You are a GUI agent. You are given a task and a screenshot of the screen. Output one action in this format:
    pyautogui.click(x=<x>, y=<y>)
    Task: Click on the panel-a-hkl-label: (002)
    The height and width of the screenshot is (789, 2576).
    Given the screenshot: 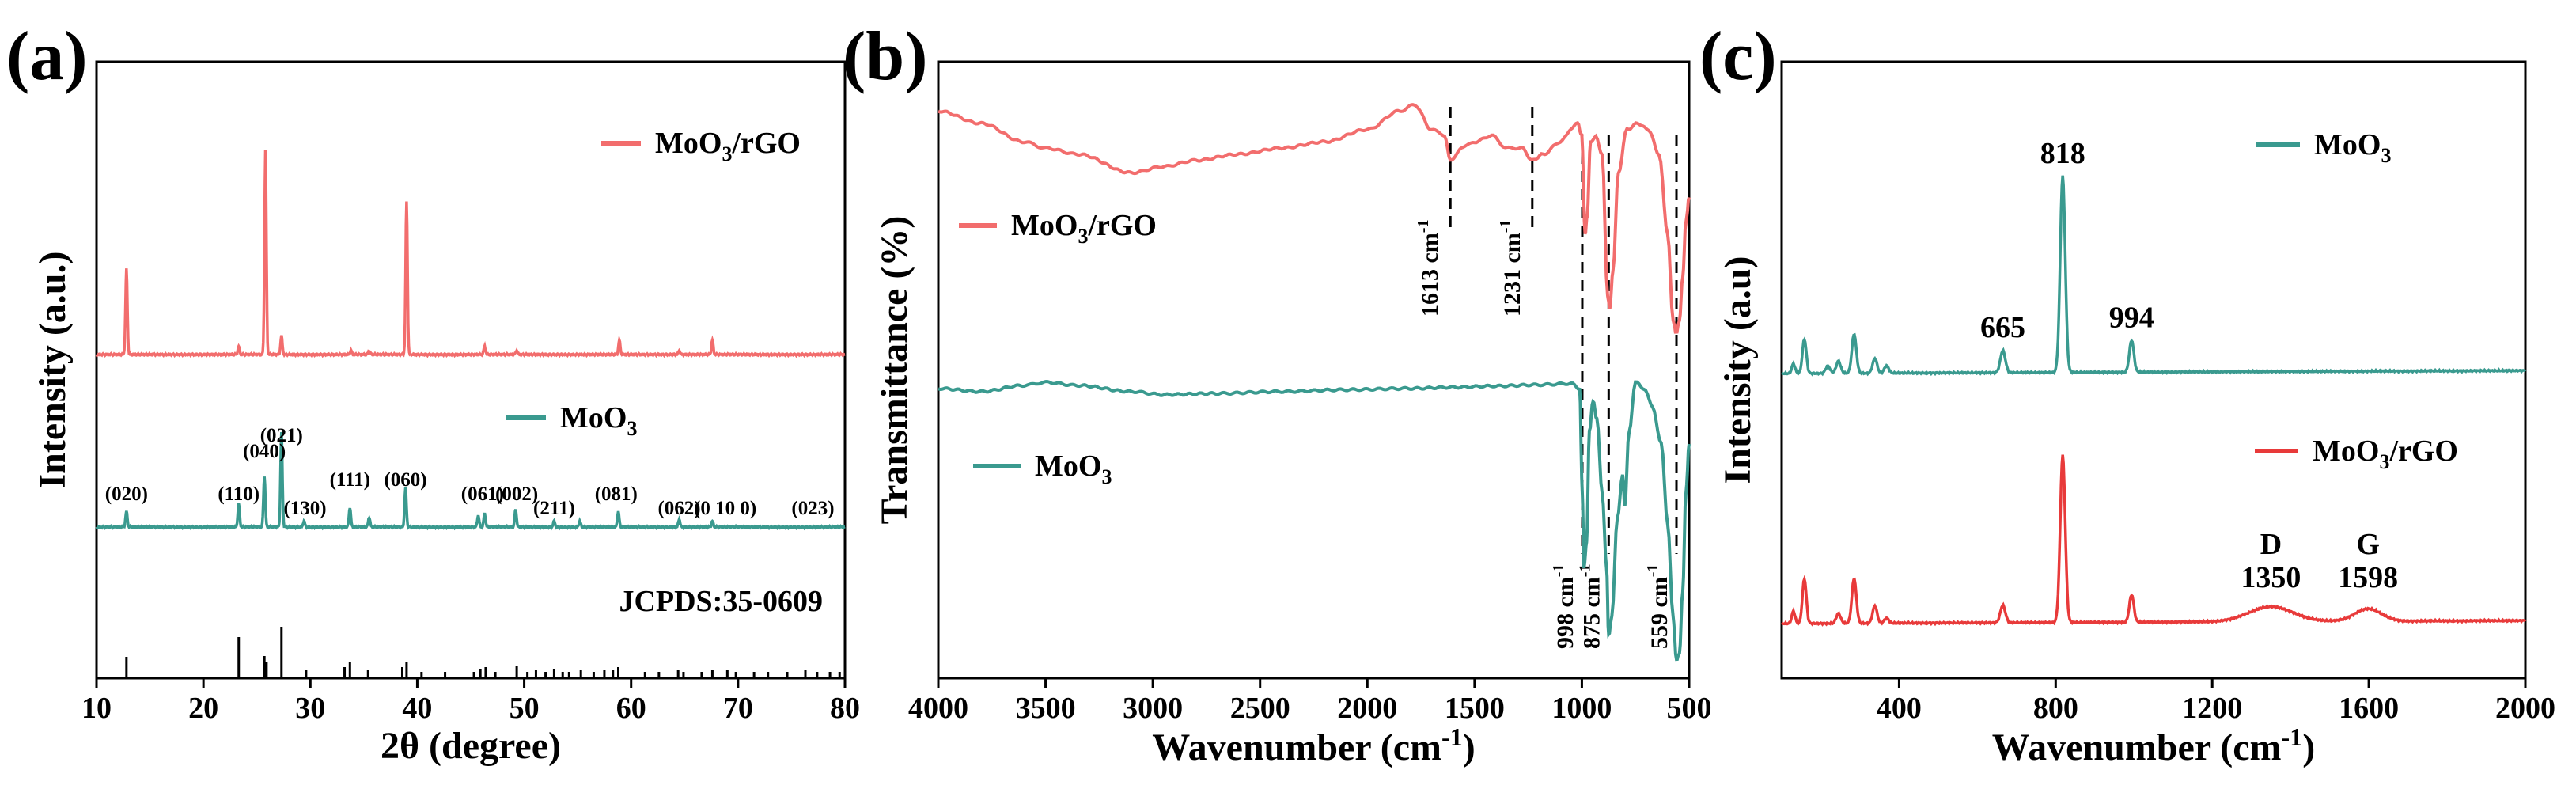 What is the action you would take?
    pyautogui.click(x=516, y=494)
    